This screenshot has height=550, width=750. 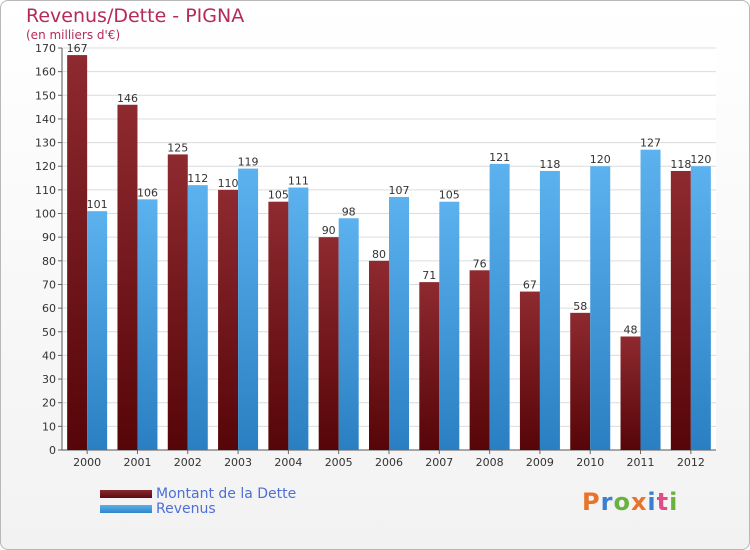 I want to click on y-tick-label: 170, so click(x=45, y=48).